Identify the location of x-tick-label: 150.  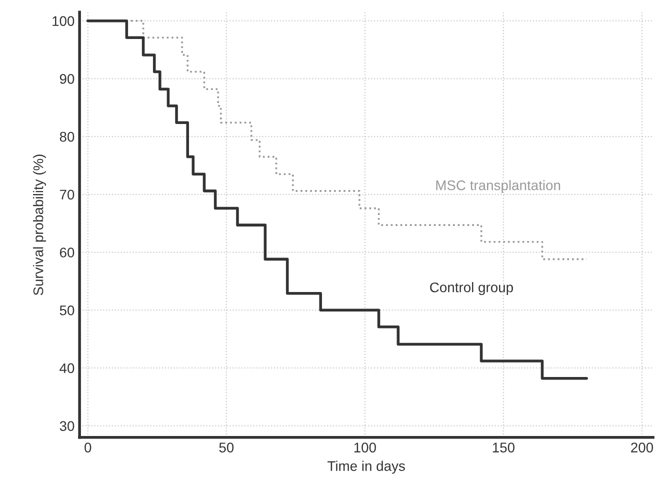
(503, 447).